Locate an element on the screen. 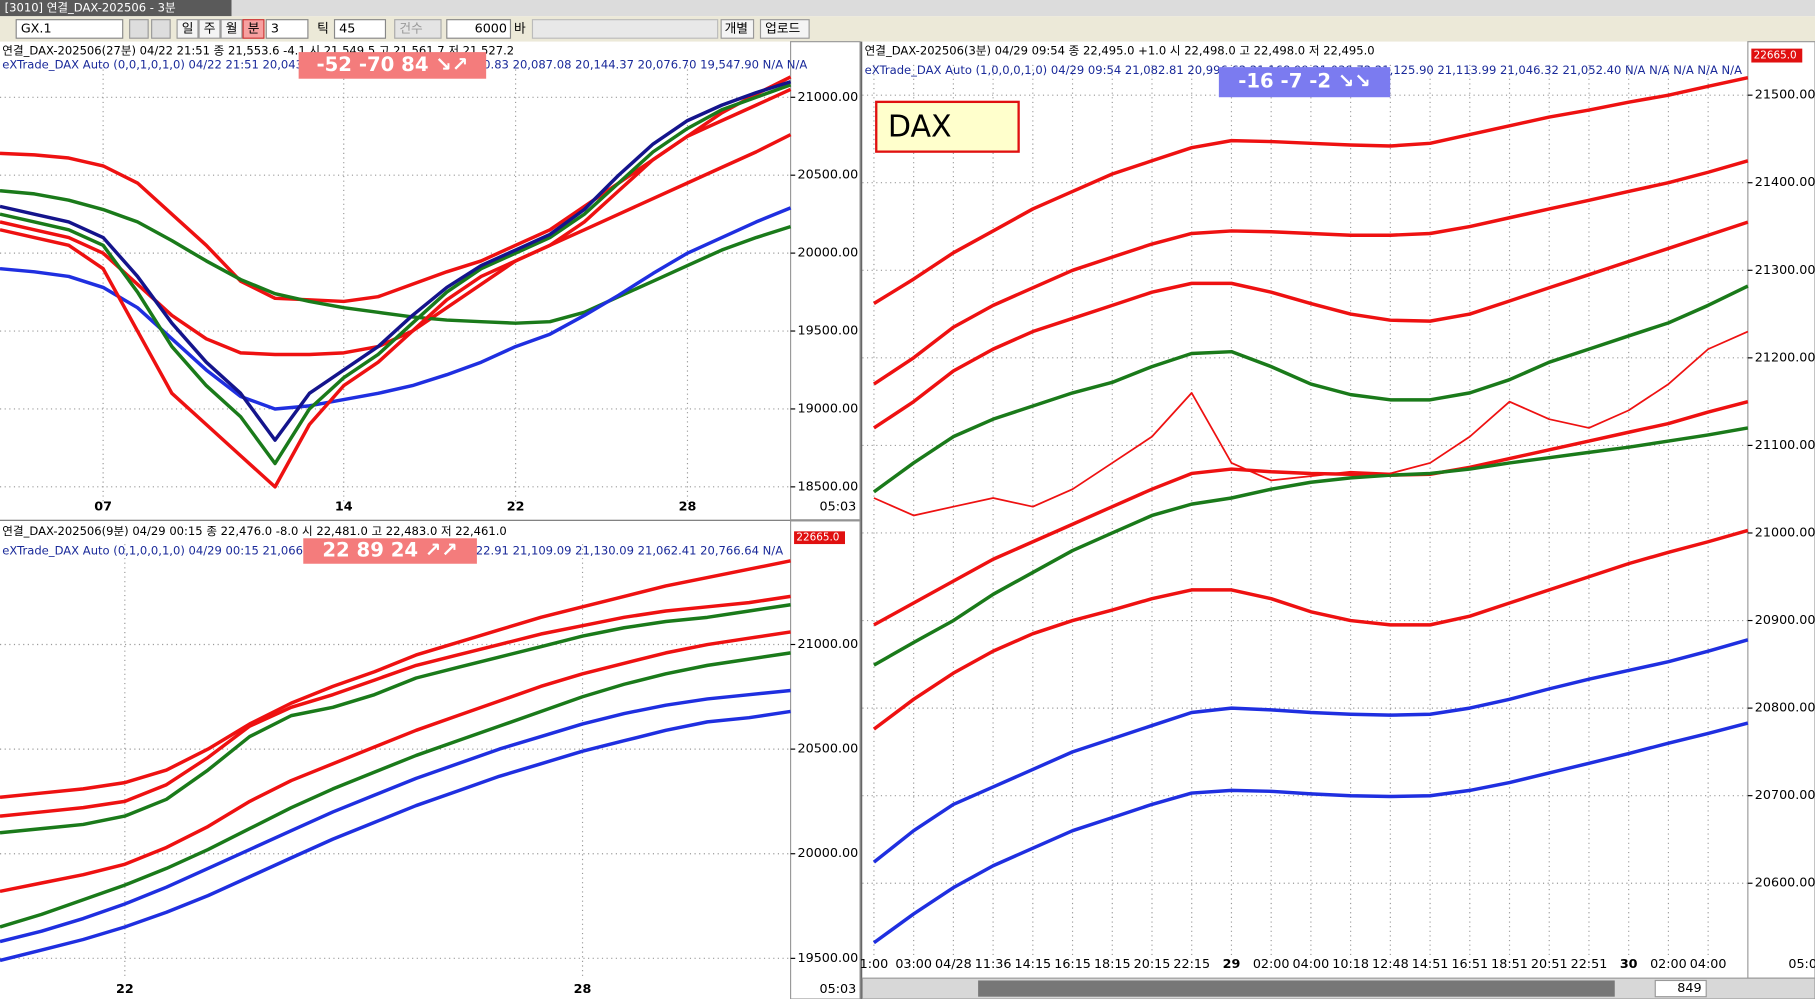 Image resolution: width=1815 pixels, height=999 pixels. individual-button is located at coordinates (737, 29).